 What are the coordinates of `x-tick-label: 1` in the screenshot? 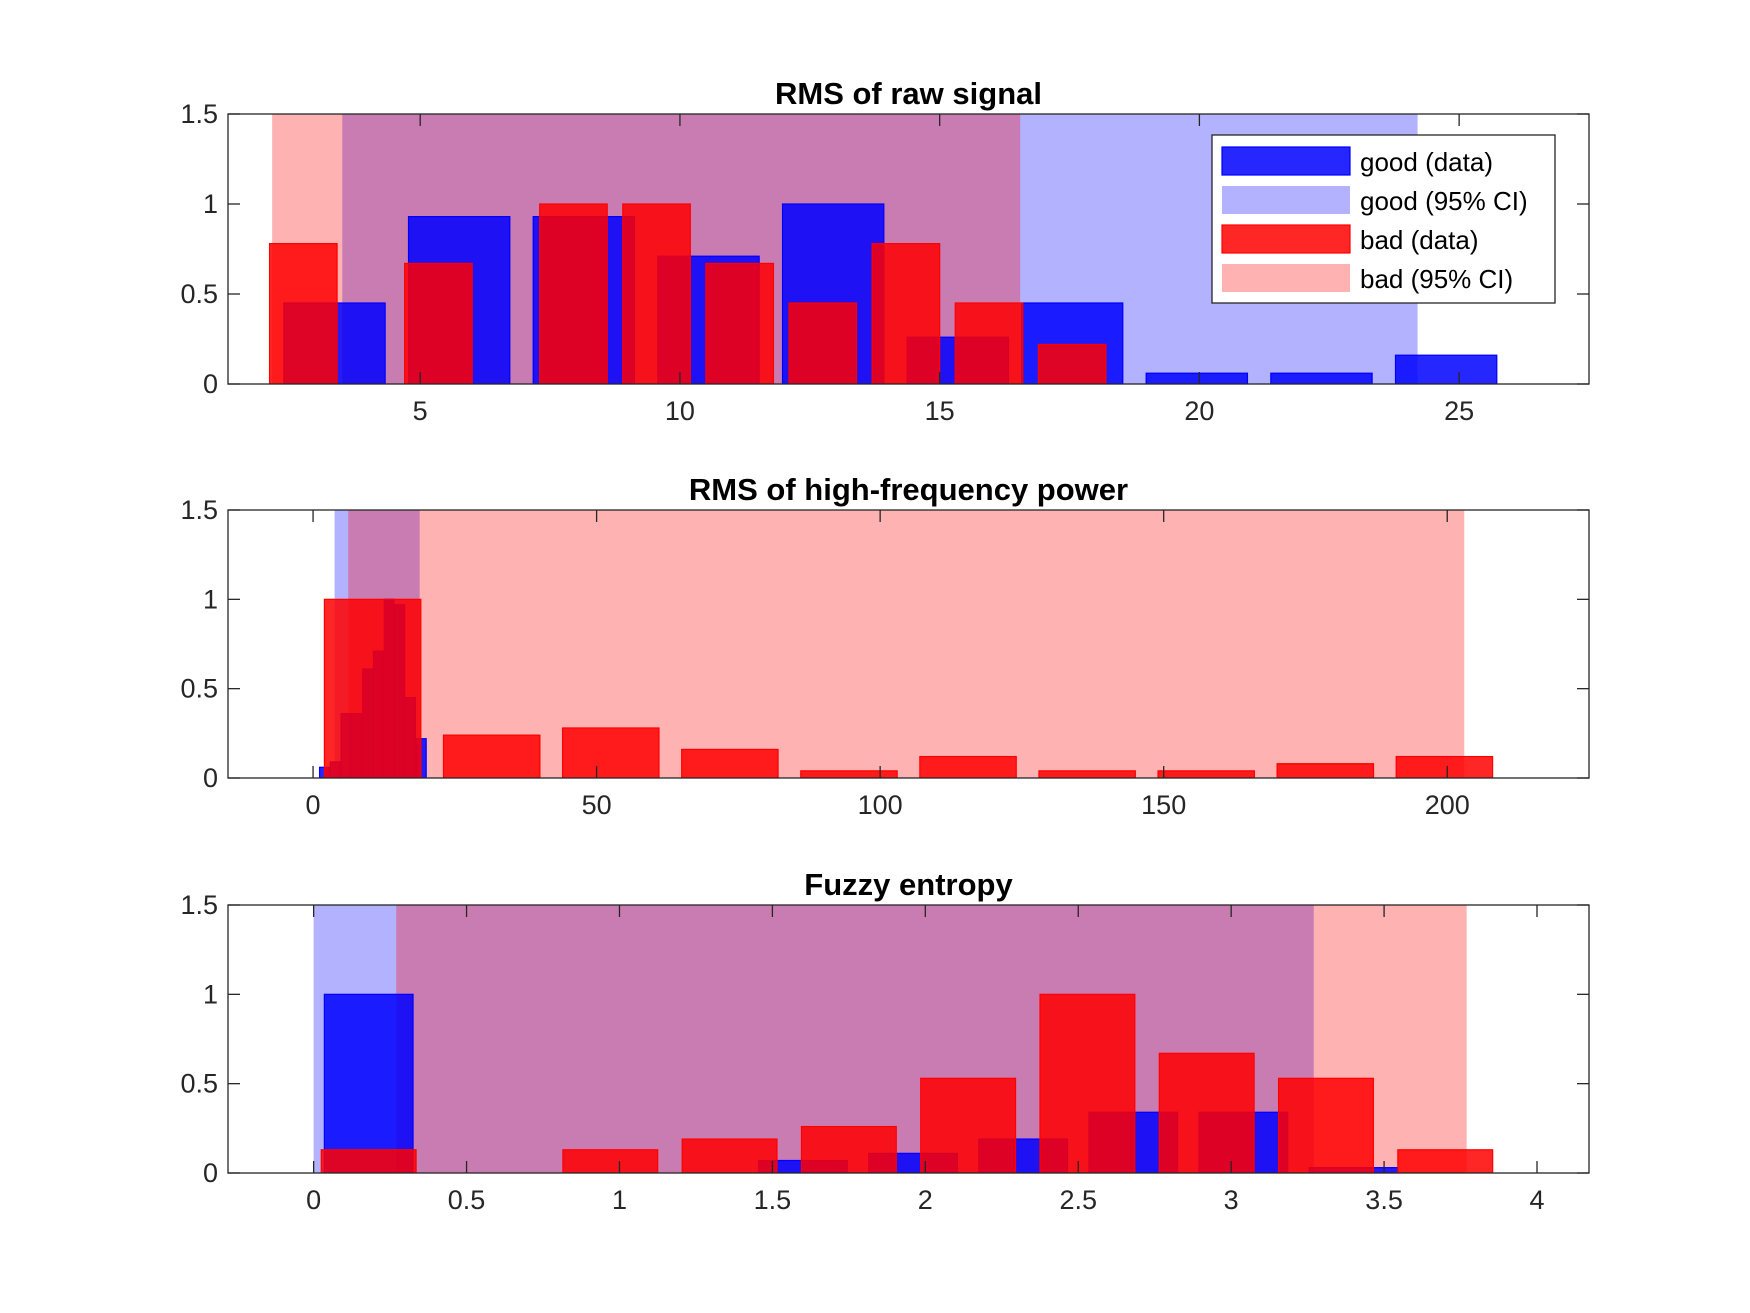 It's located at (619, 1200).